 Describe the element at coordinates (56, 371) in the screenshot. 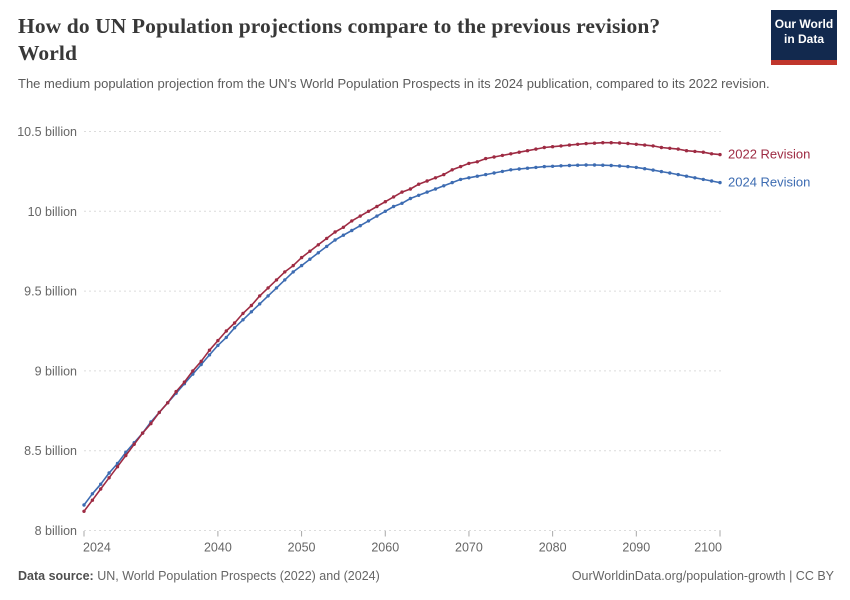

I see `y-axis-tick-label: 9 billion` at that location.